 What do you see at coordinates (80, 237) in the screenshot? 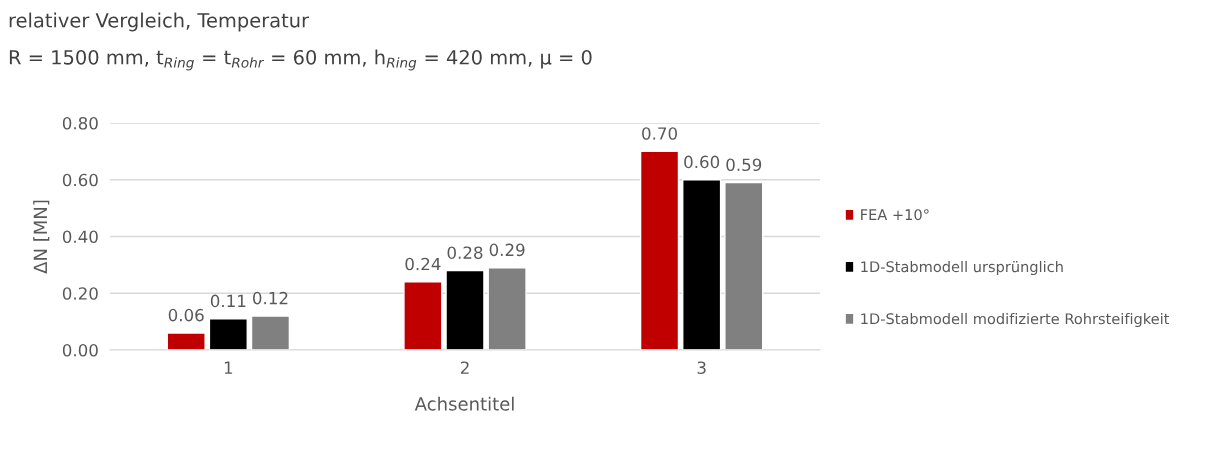
I see `y-tick-label: 0.40` at bounding box center [80, 237].